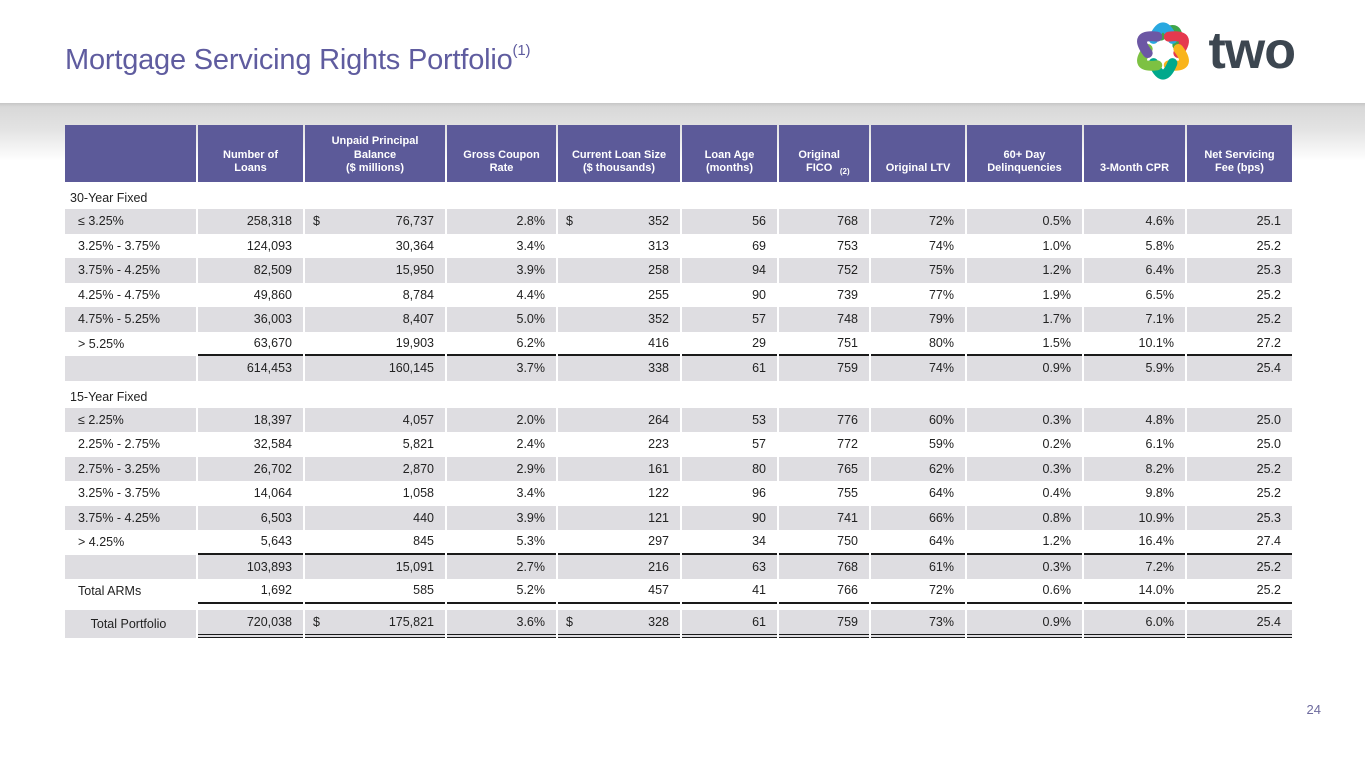 This screenshot has width=1365, height=768. Describe the element at coordinates (130, 623) in the screenshot. I see `row-label: Total Portfolio` at that location.